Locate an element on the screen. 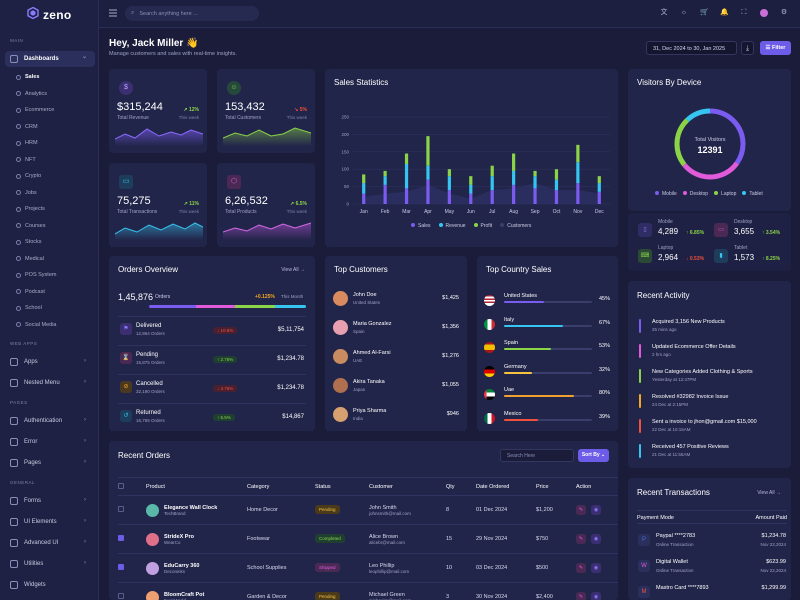 This screenshot has width=800, height=600. sidebar-subitem: Crypto is located at coordinates (28, 176).